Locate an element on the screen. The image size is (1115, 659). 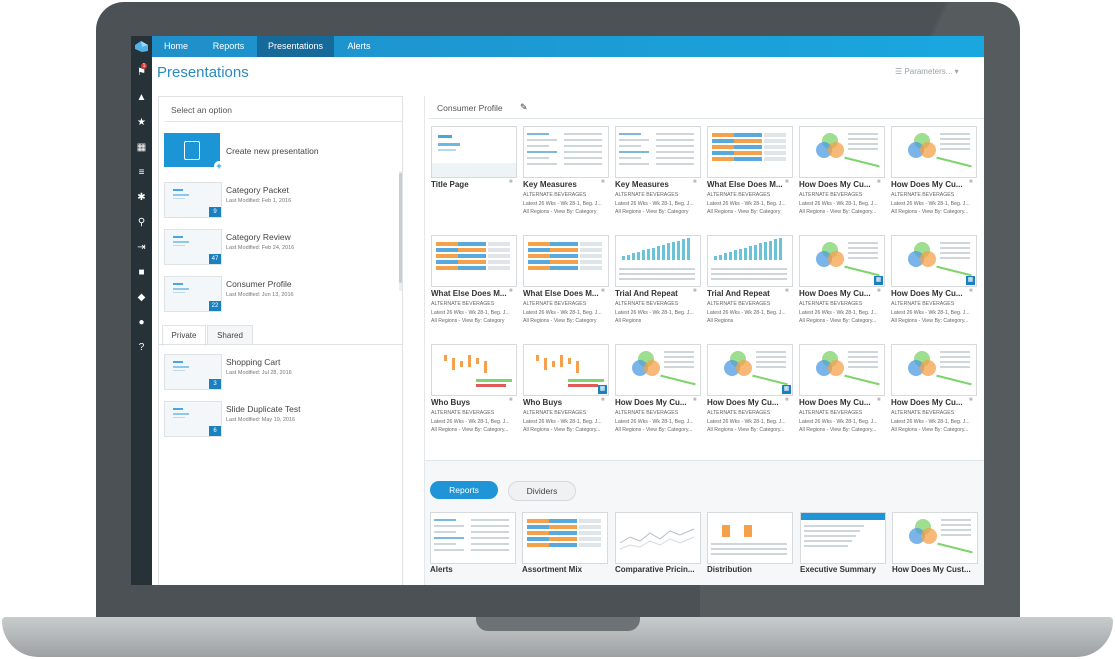
tab-alerts: Alerts is located at coordinates (359, 46).